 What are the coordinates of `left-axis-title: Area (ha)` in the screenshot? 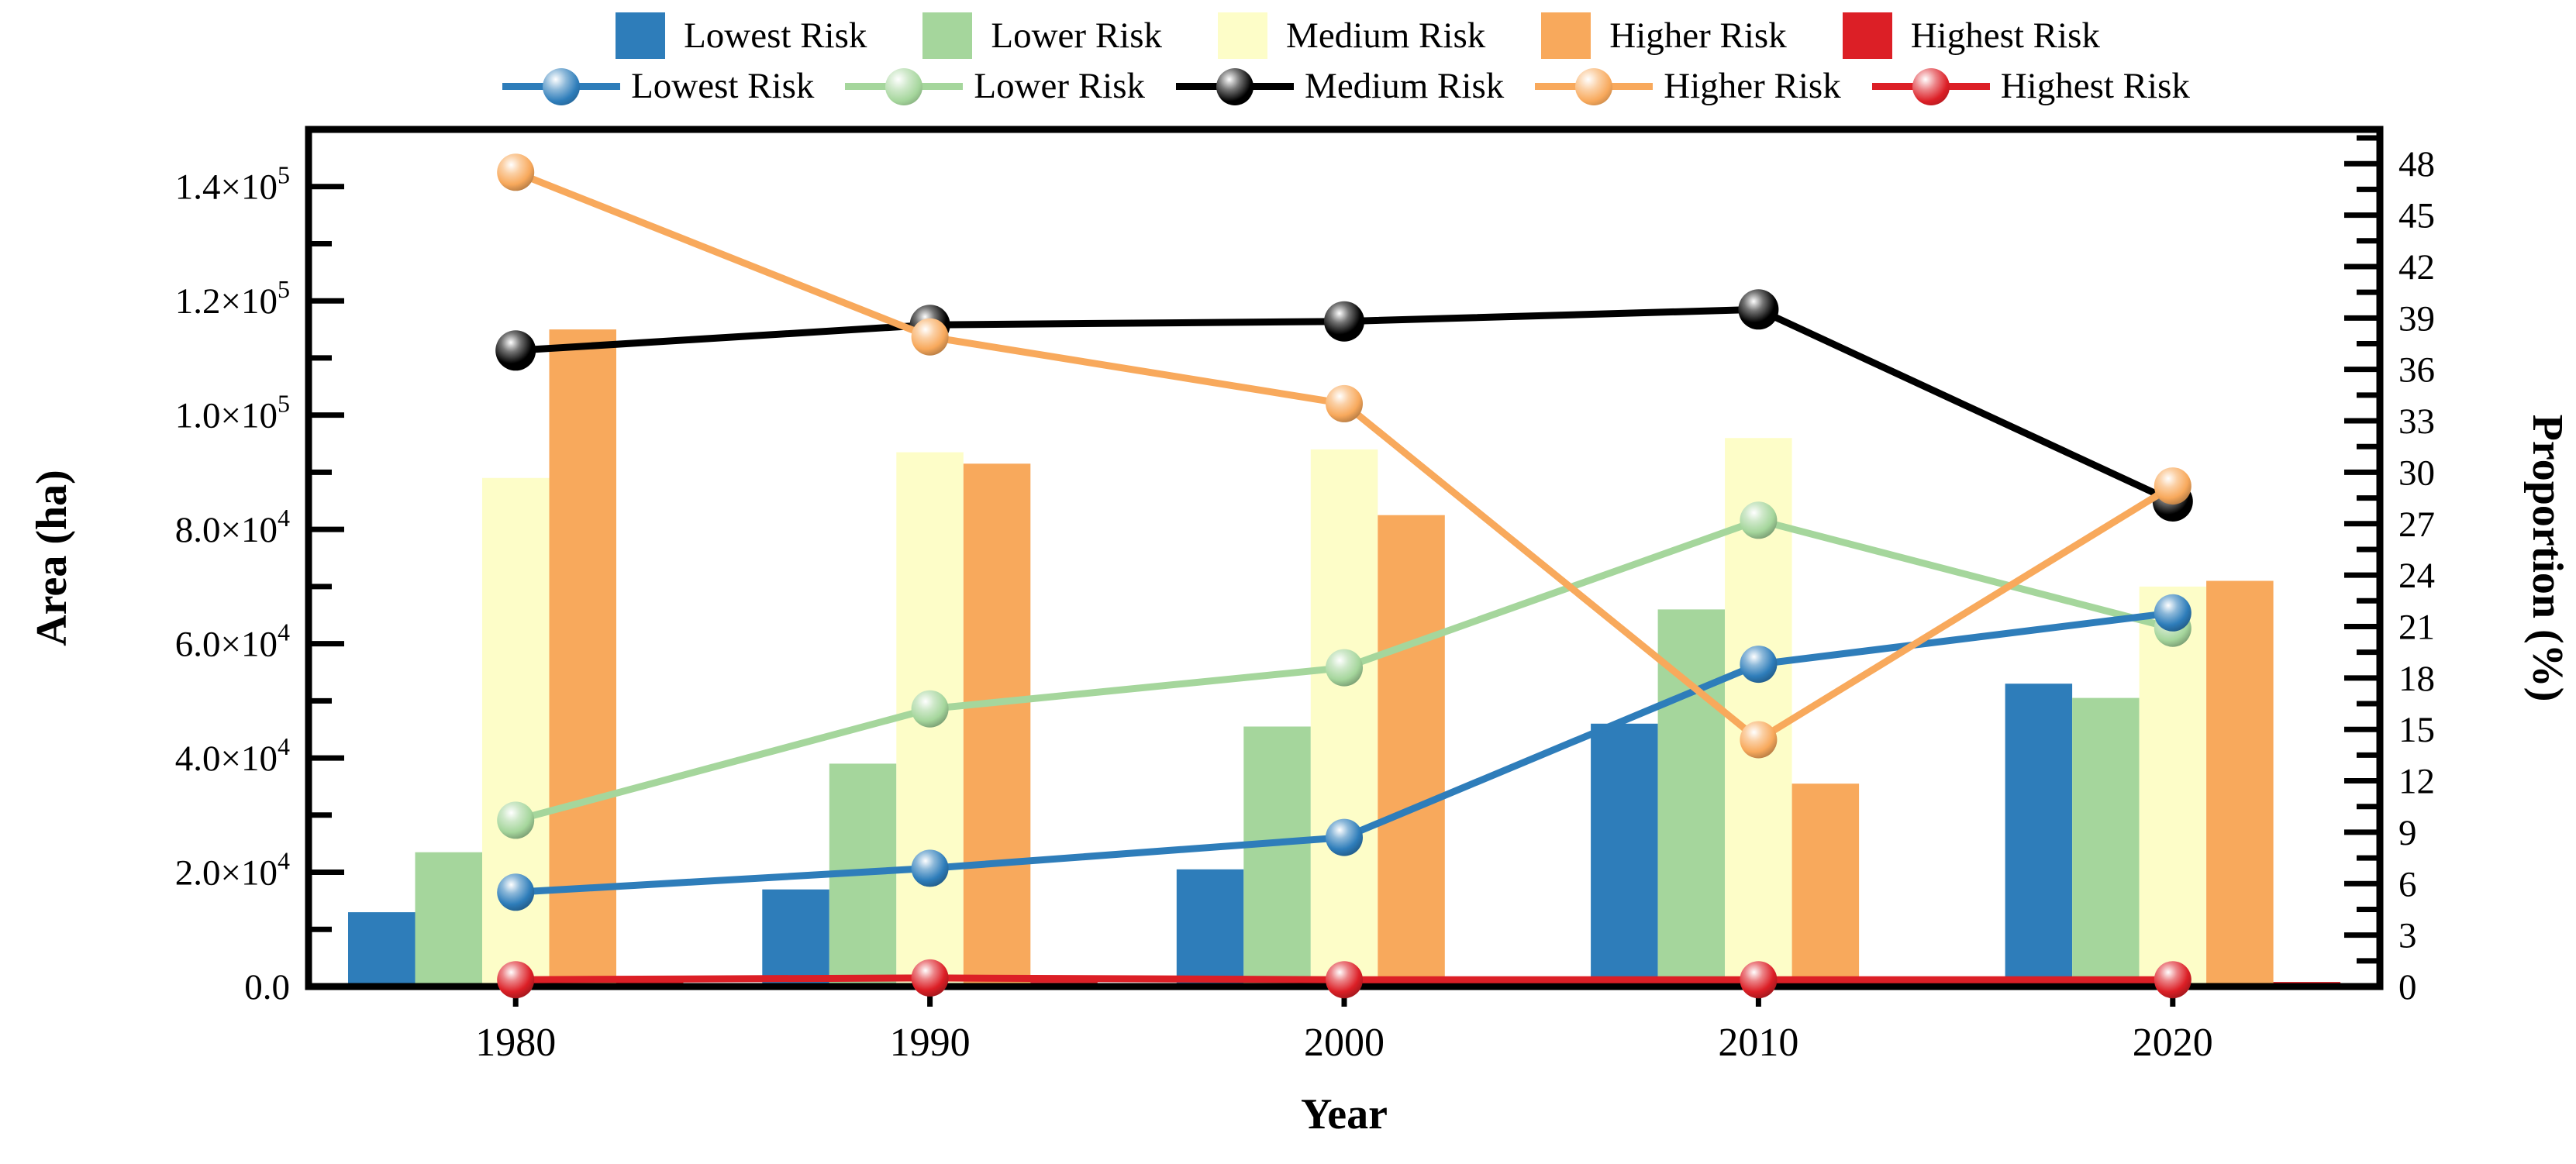 It's located at (52, 558).